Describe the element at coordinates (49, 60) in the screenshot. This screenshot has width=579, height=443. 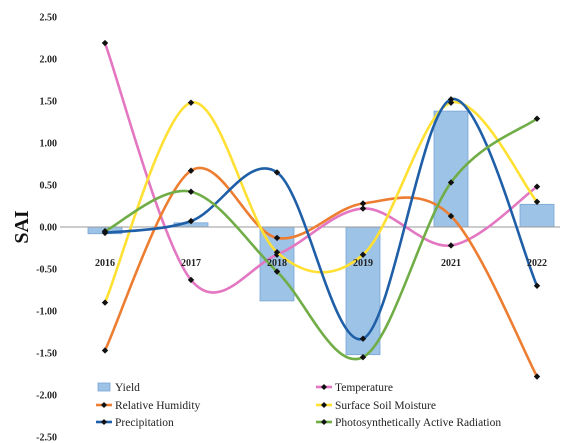
I see `y-tick-label: 2.00` at that location.